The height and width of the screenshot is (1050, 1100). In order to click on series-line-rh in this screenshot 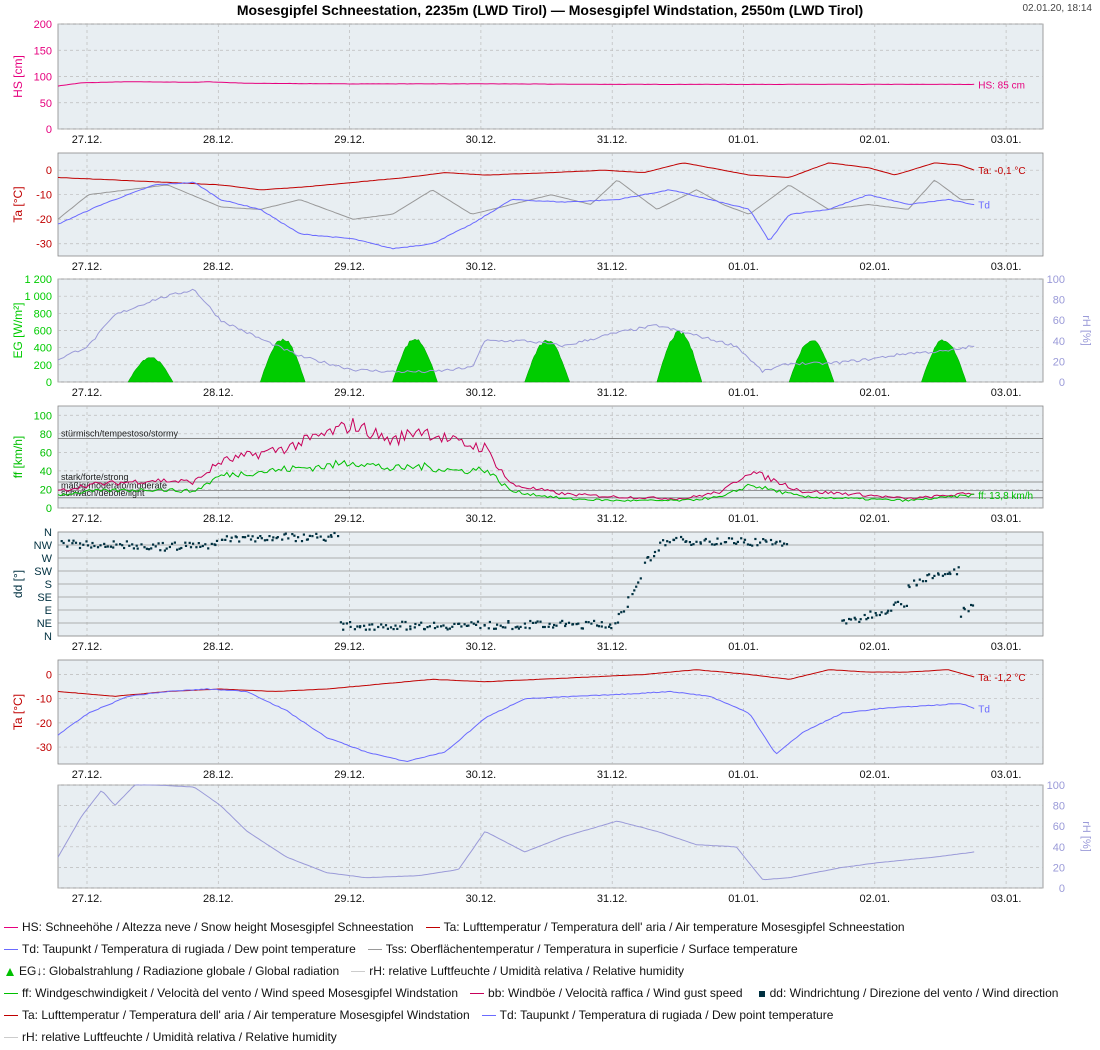, I will do `click(516, 832)`.